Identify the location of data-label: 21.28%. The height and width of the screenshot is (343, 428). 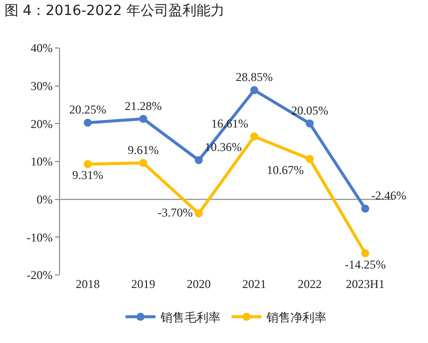
(143, 105).